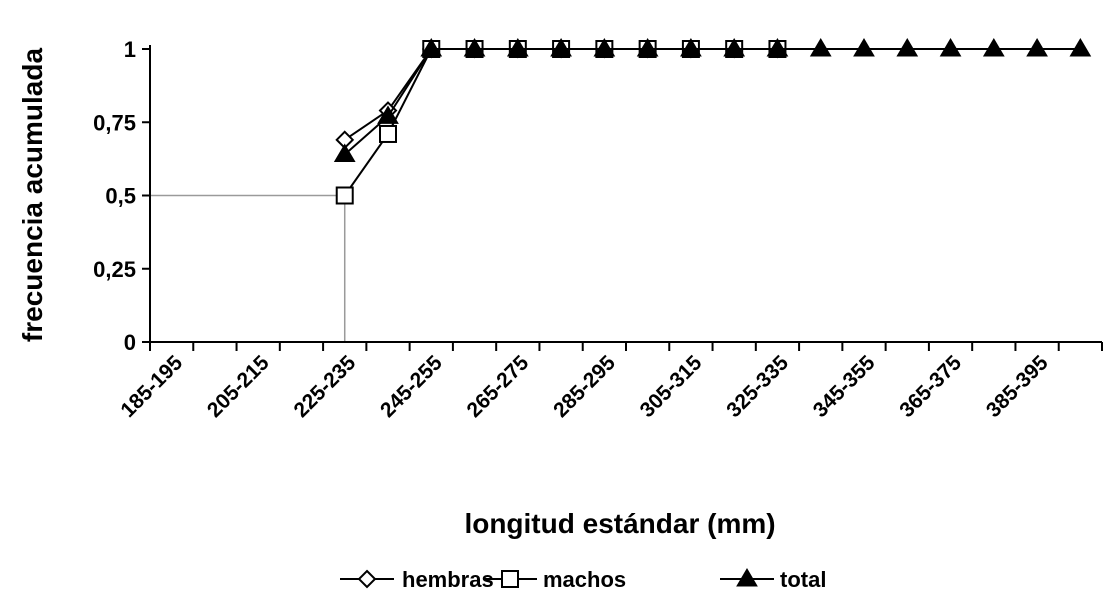  I want to click on legend-label: machos, so click(584, 579).